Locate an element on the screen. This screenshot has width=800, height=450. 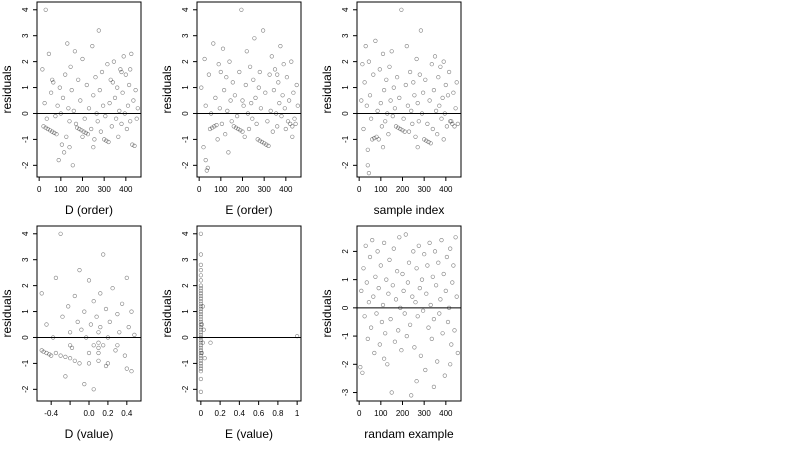
plot-panel-1: 0 100 200 300 400 -2 -1 0 1 2 3 4 D (order) residuals is located at coordinates (71, 109).